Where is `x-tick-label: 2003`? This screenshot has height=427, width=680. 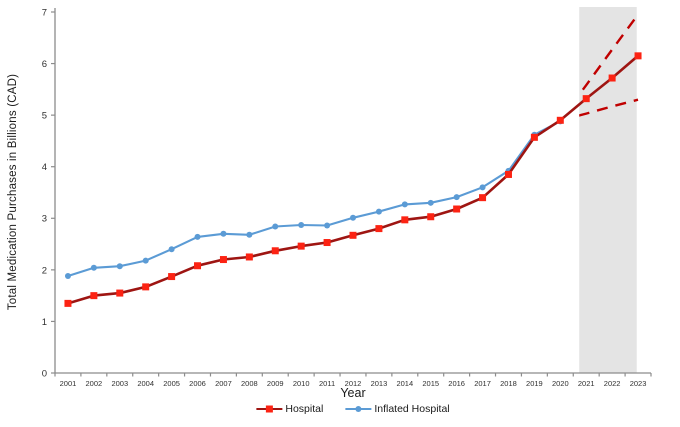
x-tick-label: 2003 is located at coordinates (119, 383).